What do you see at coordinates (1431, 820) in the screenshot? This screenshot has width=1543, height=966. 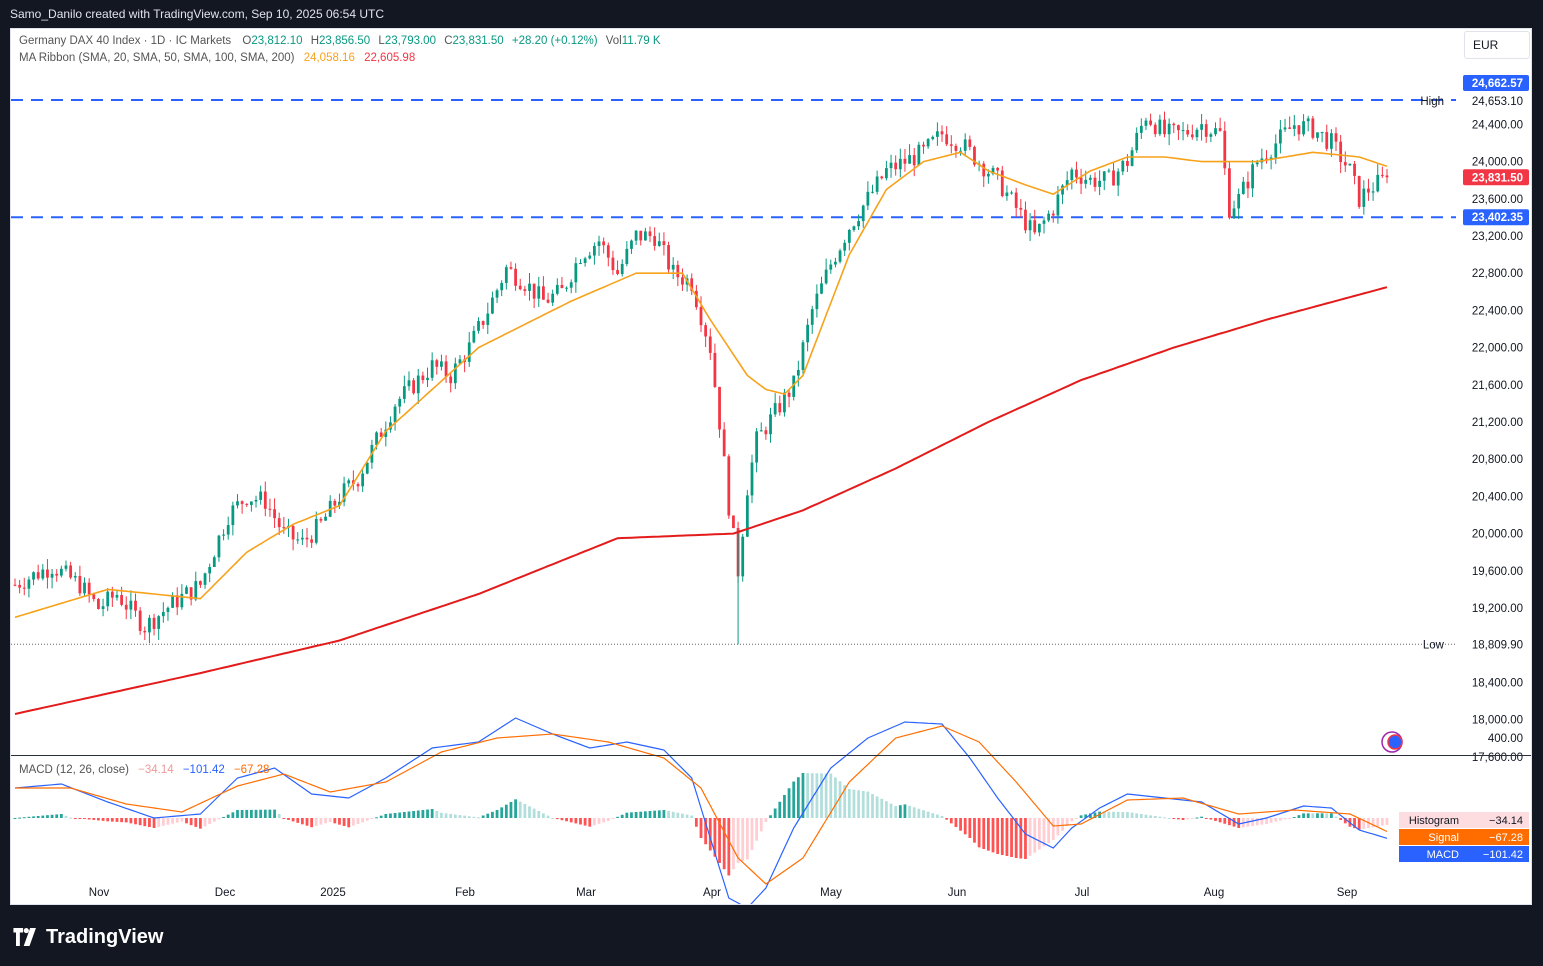 I see `histogram-badge-label-bg` at bounding box center [1431, 820].